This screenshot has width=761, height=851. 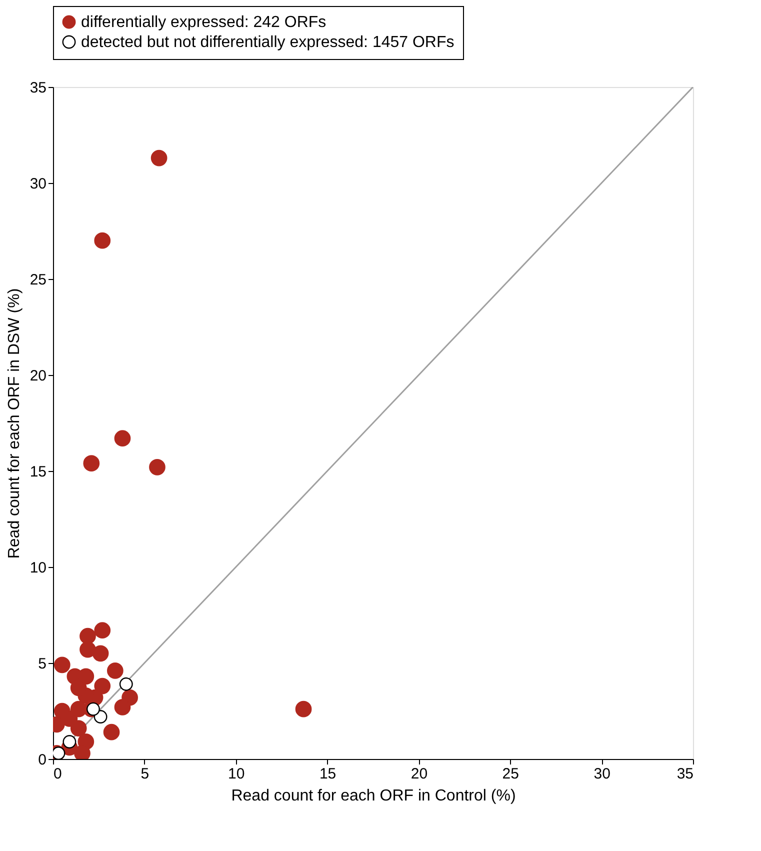 I want to click on y-tick-label: 10, so click(x=38, y=568).